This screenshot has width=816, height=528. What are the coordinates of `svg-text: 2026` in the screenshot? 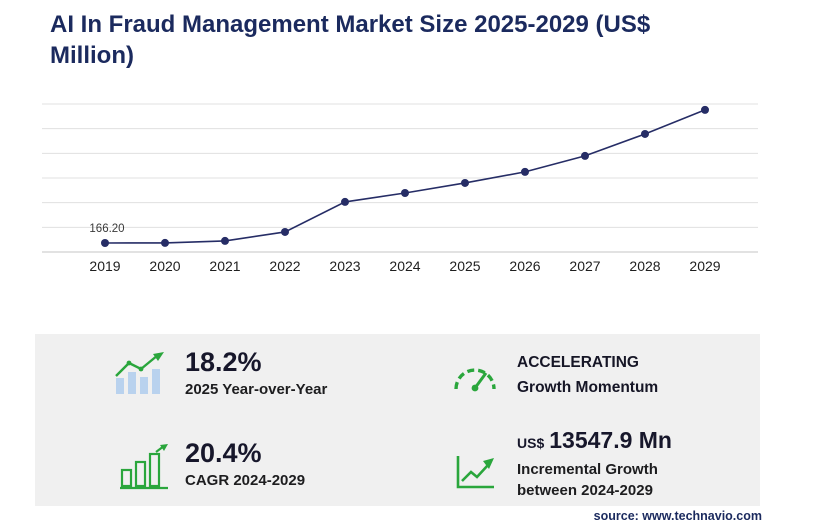 It's located at (524, 266).